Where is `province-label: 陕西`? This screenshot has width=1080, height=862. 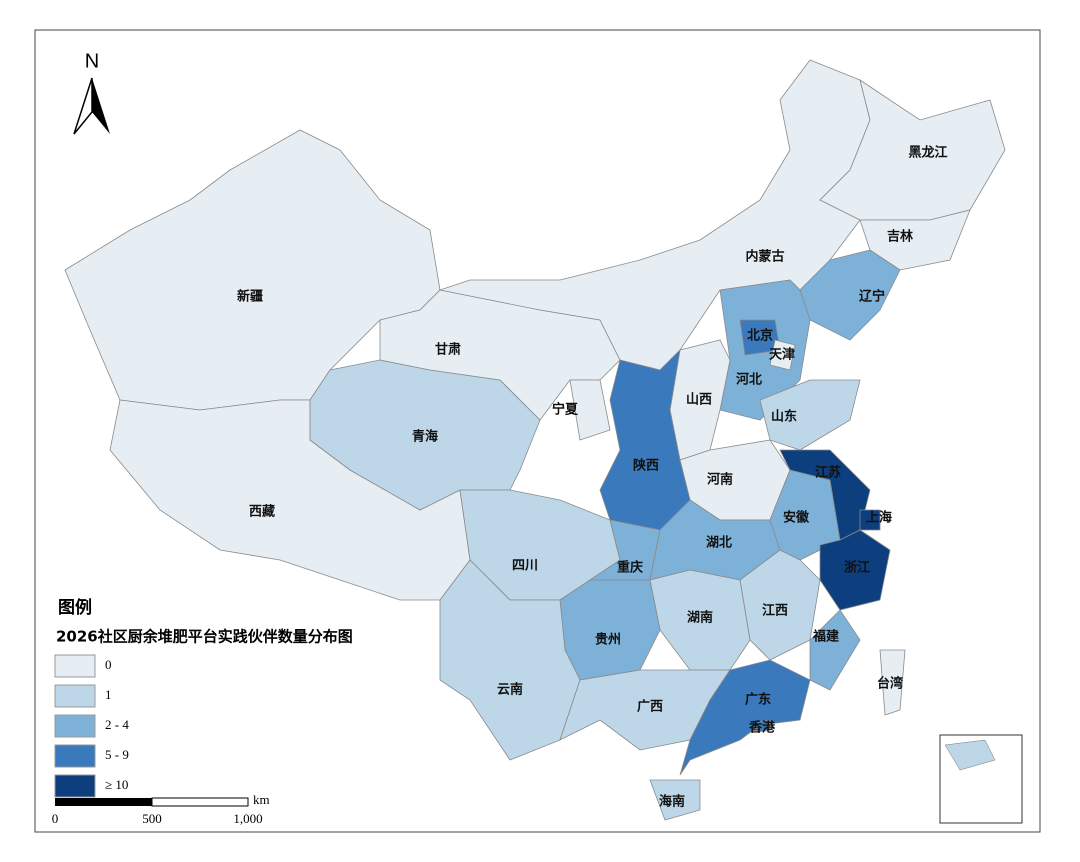
province-label: 陕西 is located at coordinates (646, 466).